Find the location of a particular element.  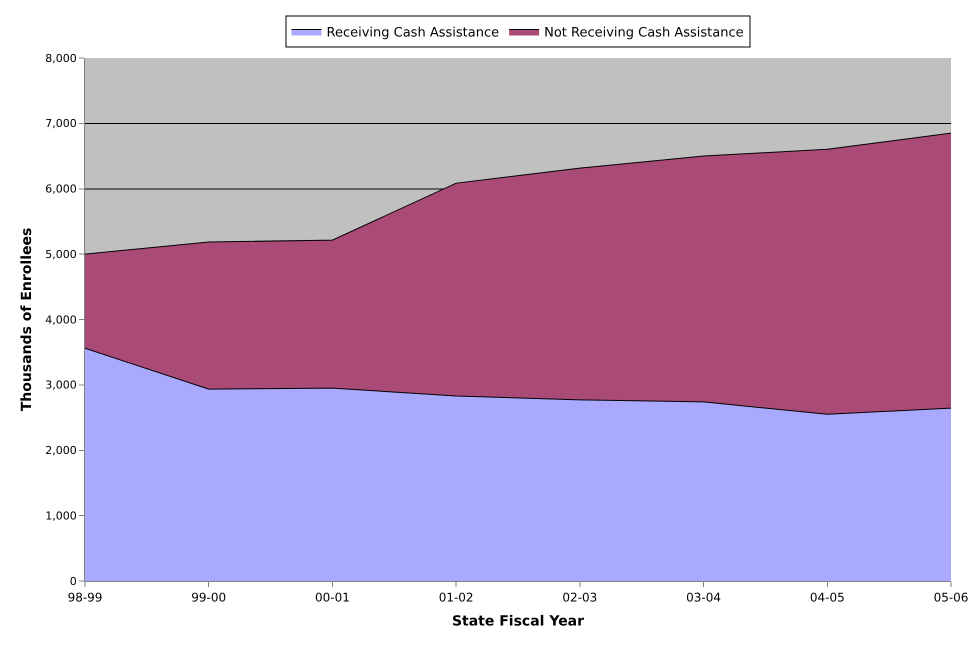

y-tick-label: 3,000 is located at coordinates (61, 385).